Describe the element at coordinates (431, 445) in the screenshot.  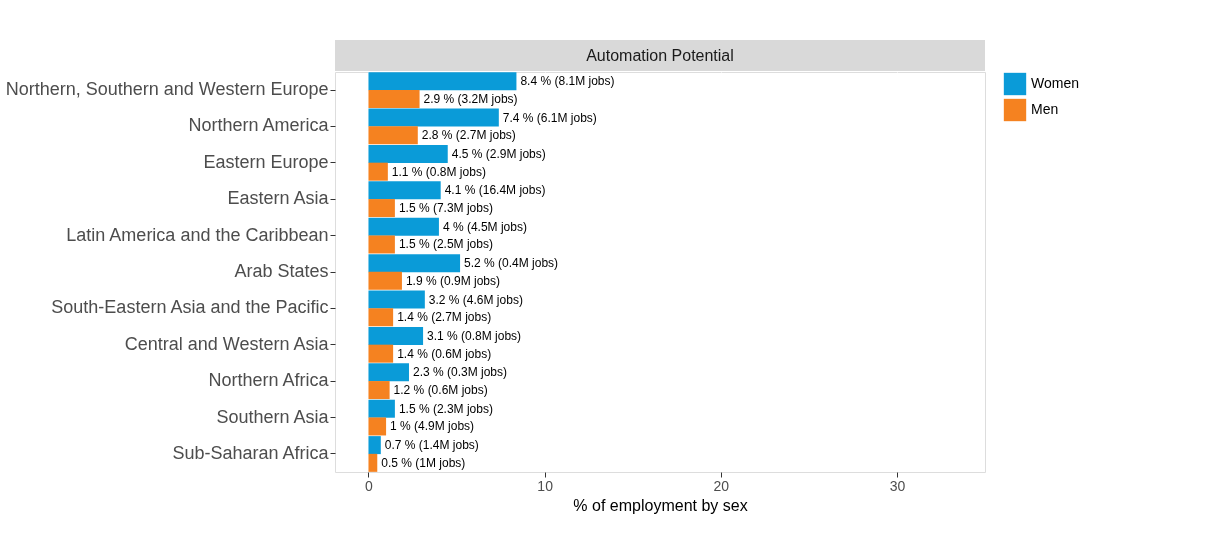
I see `data-label: 0.7 % (1.4M jobs)` at that location.